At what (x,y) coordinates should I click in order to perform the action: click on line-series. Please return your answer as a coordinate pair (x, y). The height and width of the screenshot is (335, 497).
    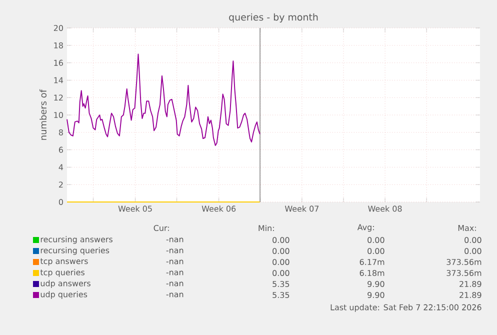
    Looking at the image, I should click on (163, 100).